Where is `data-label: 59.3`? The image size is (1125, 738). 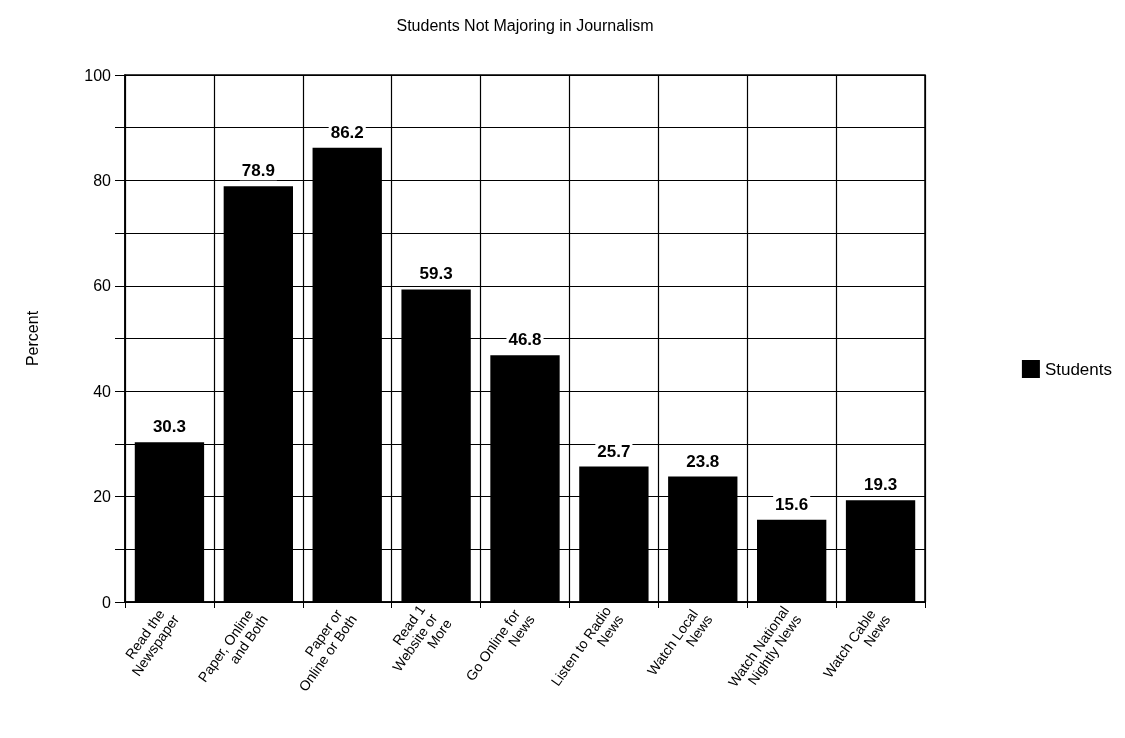
data-label: 59.3 is located at coordinates (436, 274).